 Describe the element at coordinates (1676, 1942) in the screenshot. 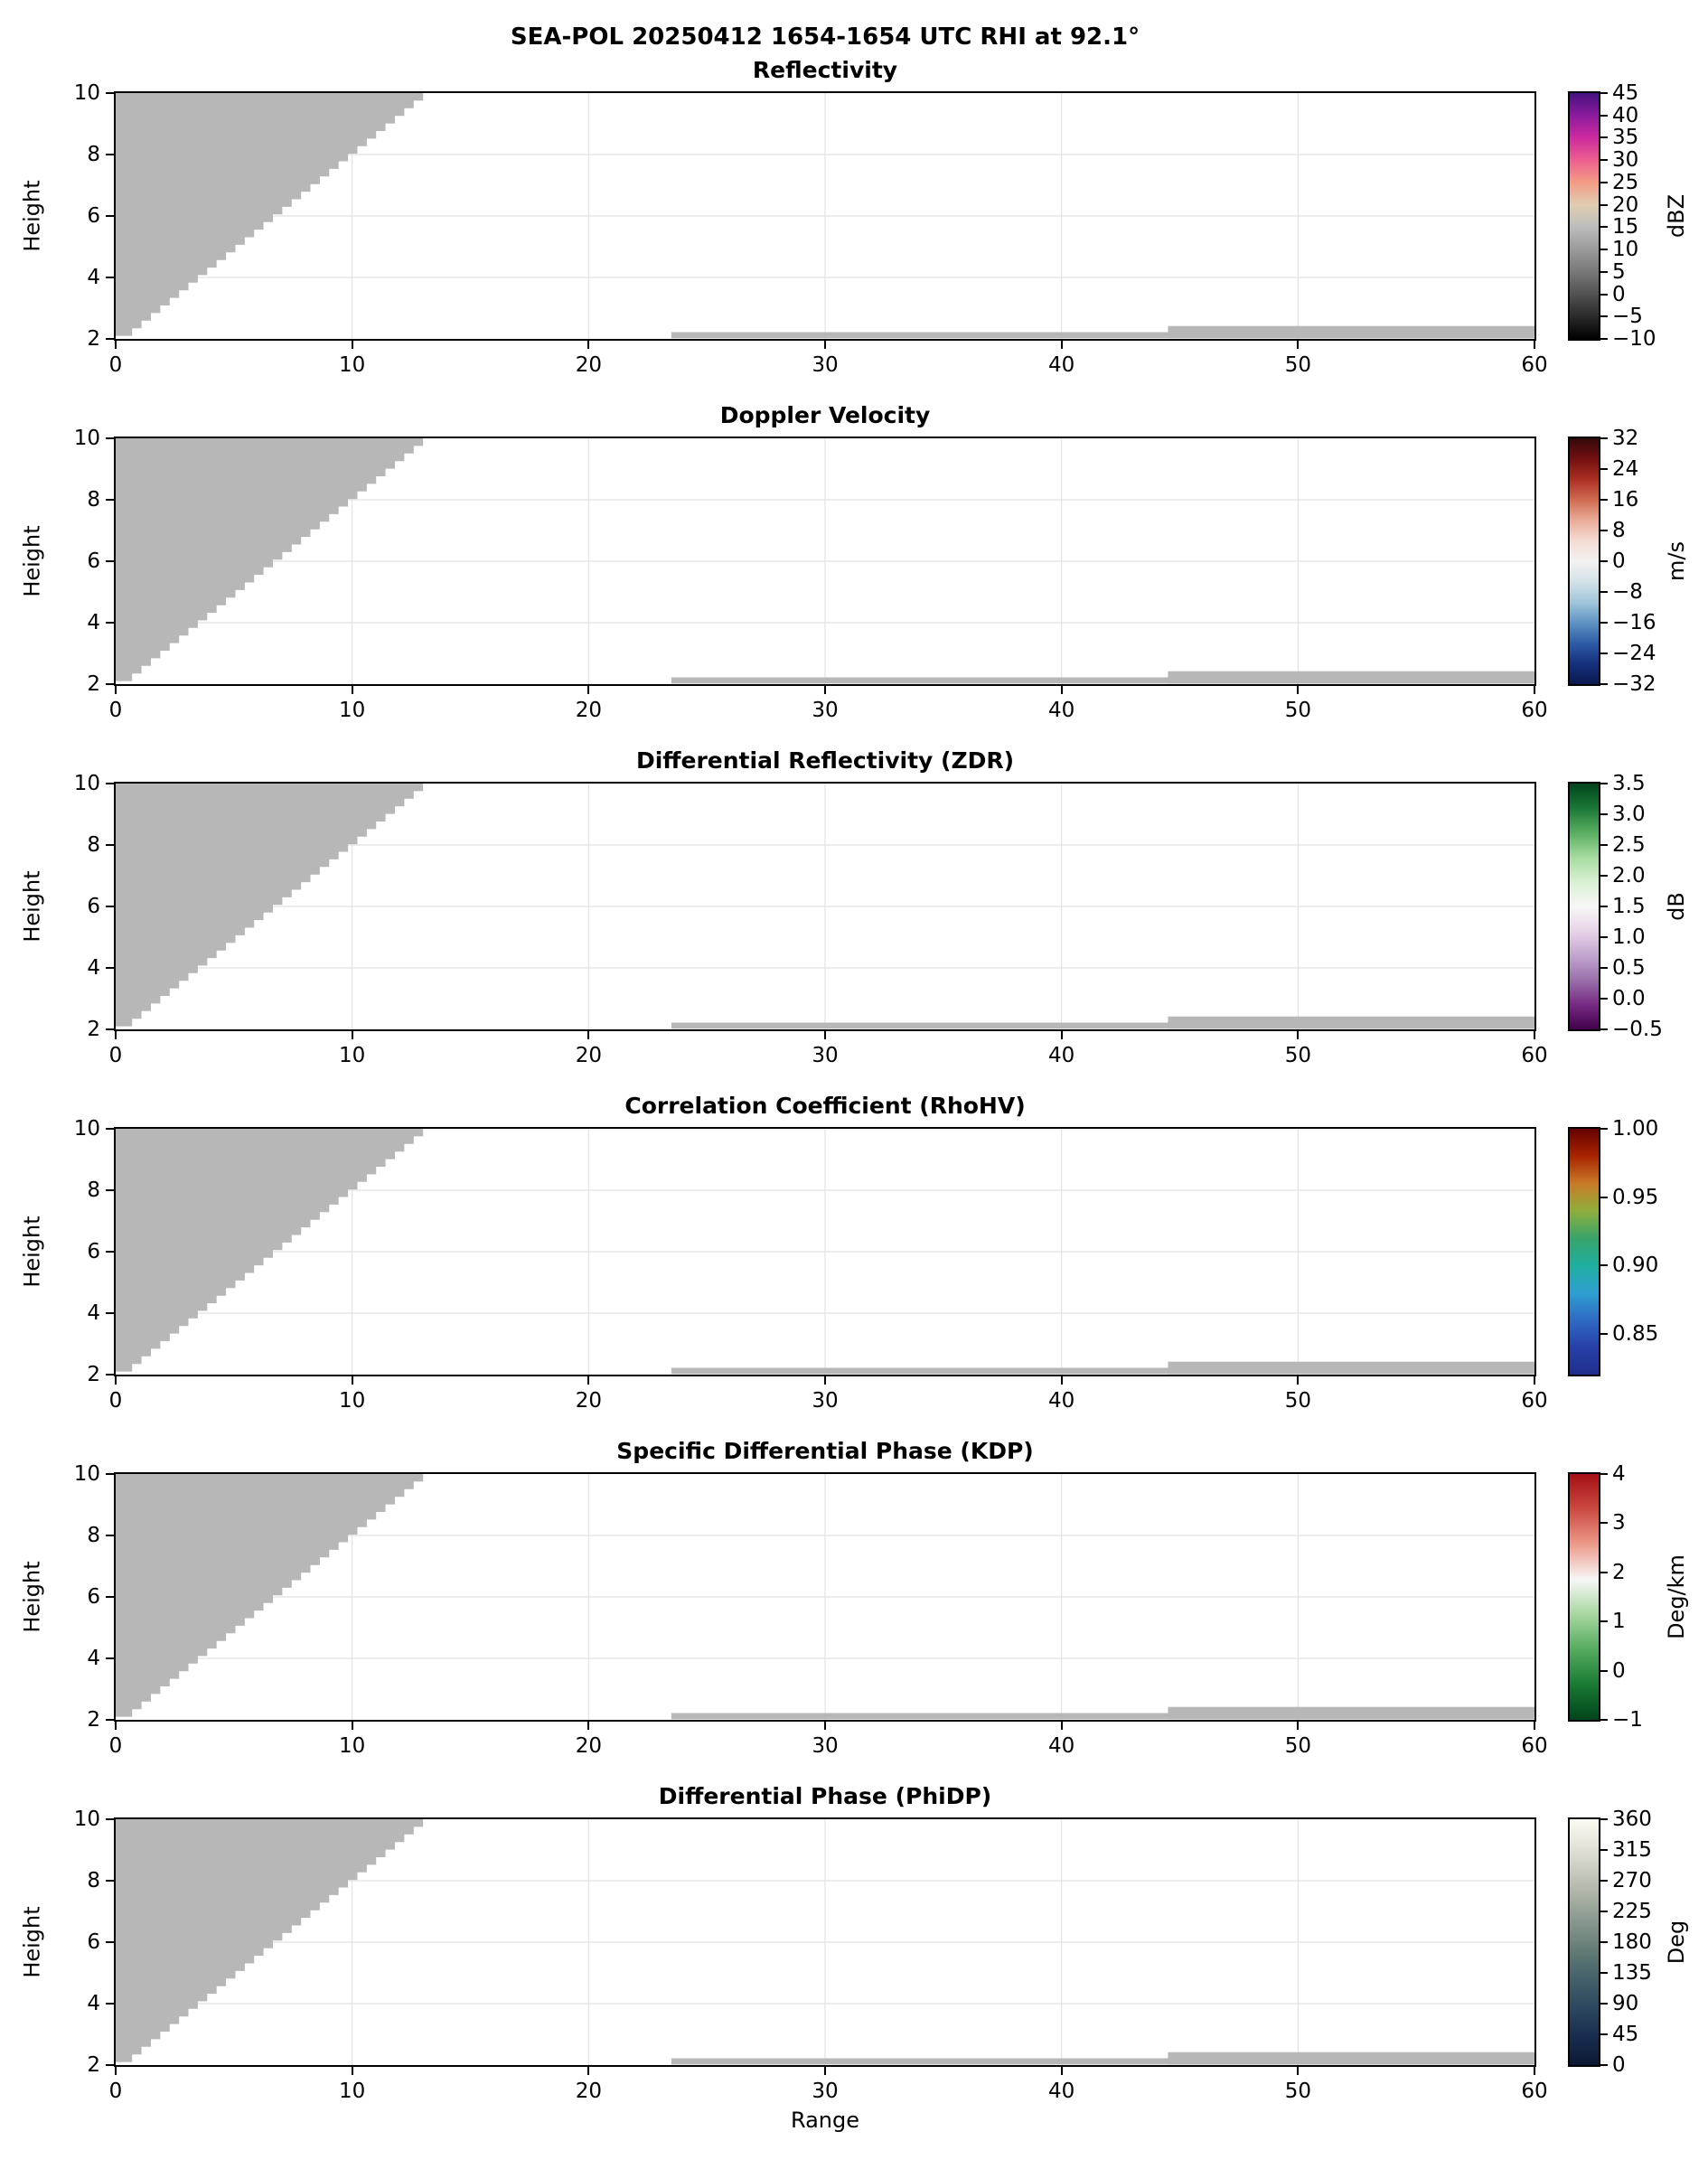

I see `colorbar-unit-label: Deg` at that location.